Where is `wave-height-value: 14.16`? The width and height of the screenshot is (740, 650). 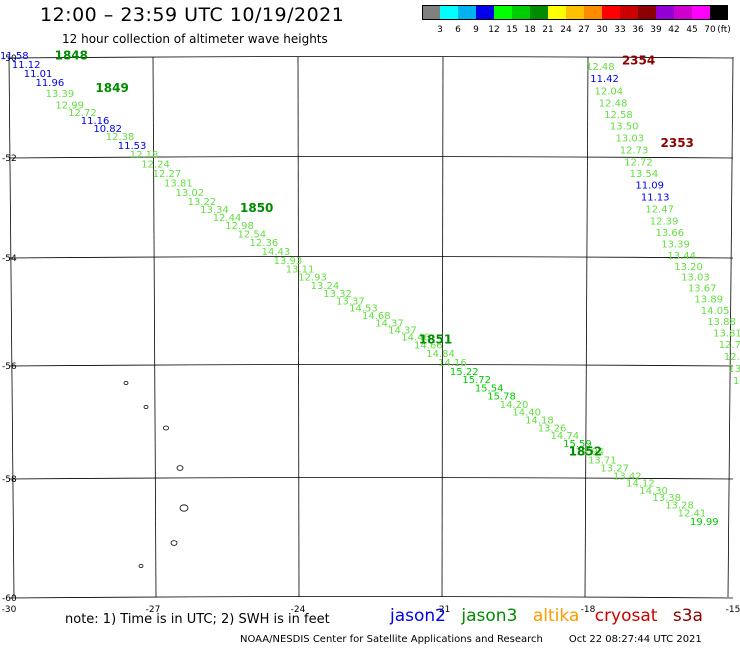
wave-height-value: 14.16 is located at coordinates (452, 363).